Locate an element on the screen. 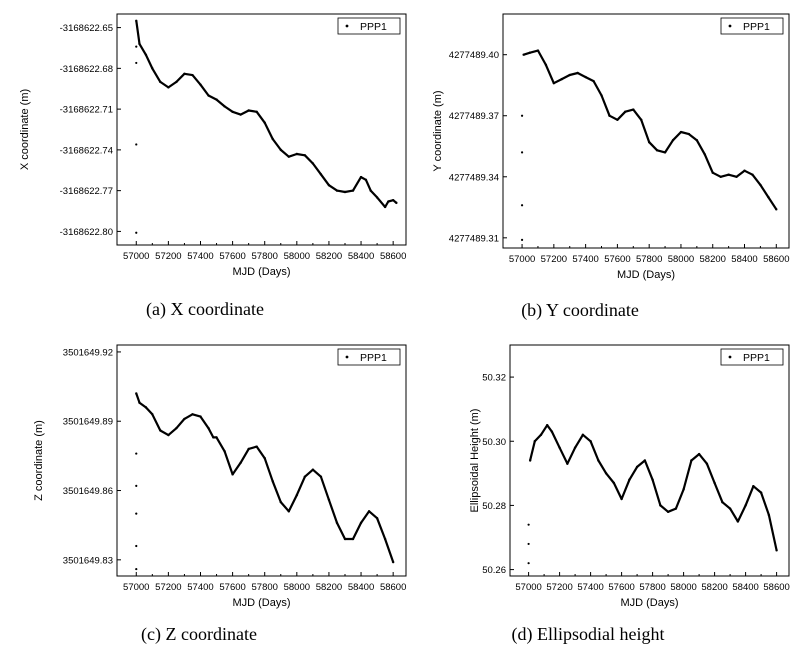 The height and width of the screenshot is (650, 800). y-tick-label: 50.26 is located at coordinates (494, 570).